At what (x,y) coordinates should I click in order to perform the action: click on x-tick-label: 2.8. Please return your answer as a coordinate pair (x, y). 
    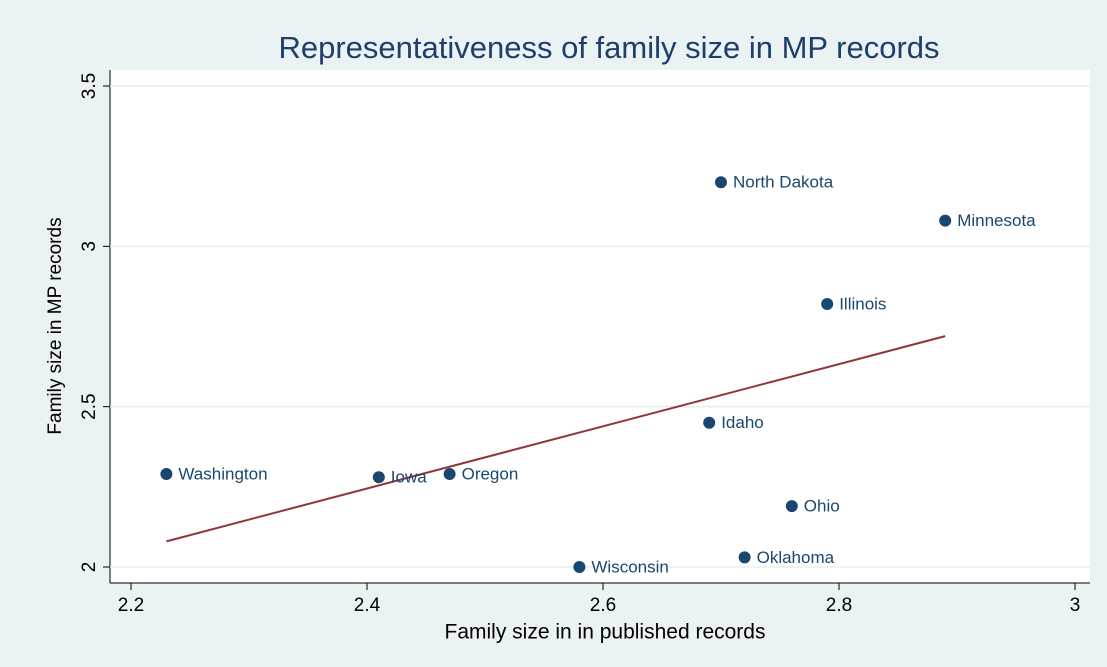
    Looking at the image, I should click on (839, 605).